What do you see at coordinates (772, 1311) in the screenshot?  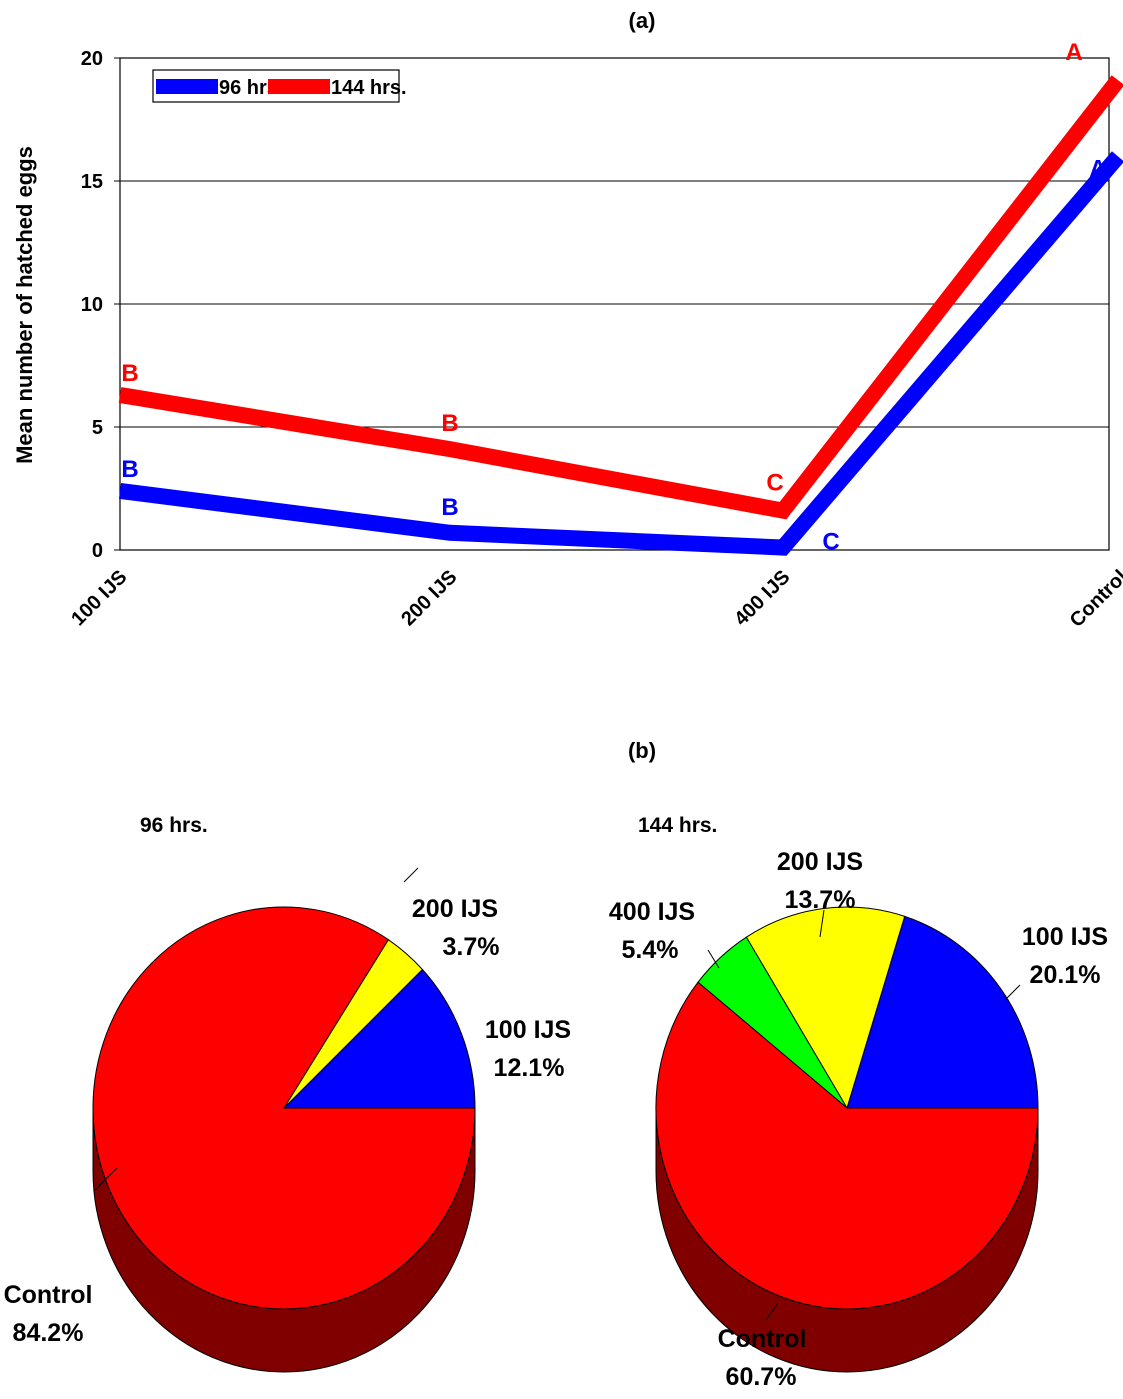 I see `leader-144h-control` at bounding box center [772, 1311].